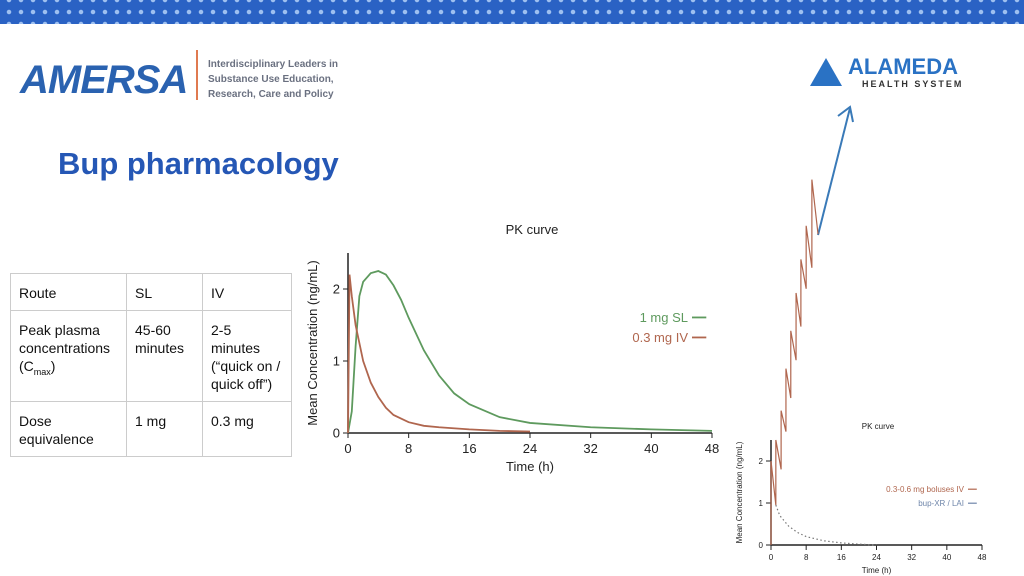 The height and width of the screenshot is (576, 1024). Describe the element at coordinates (65, 348) in the screenshot. I see `cell-text: Peak plasma concentrations (C` at that location.